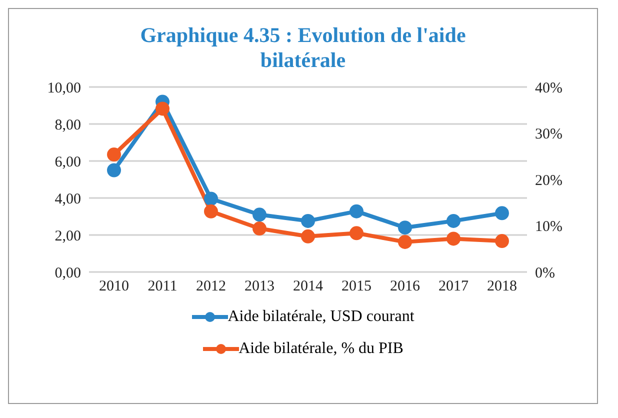 This screenshot has height=418, width=618. What do you see at coordinates (211, 286) in the screenshot?
I see `x-tick-label: 2012` at bounding box center [211, 286].